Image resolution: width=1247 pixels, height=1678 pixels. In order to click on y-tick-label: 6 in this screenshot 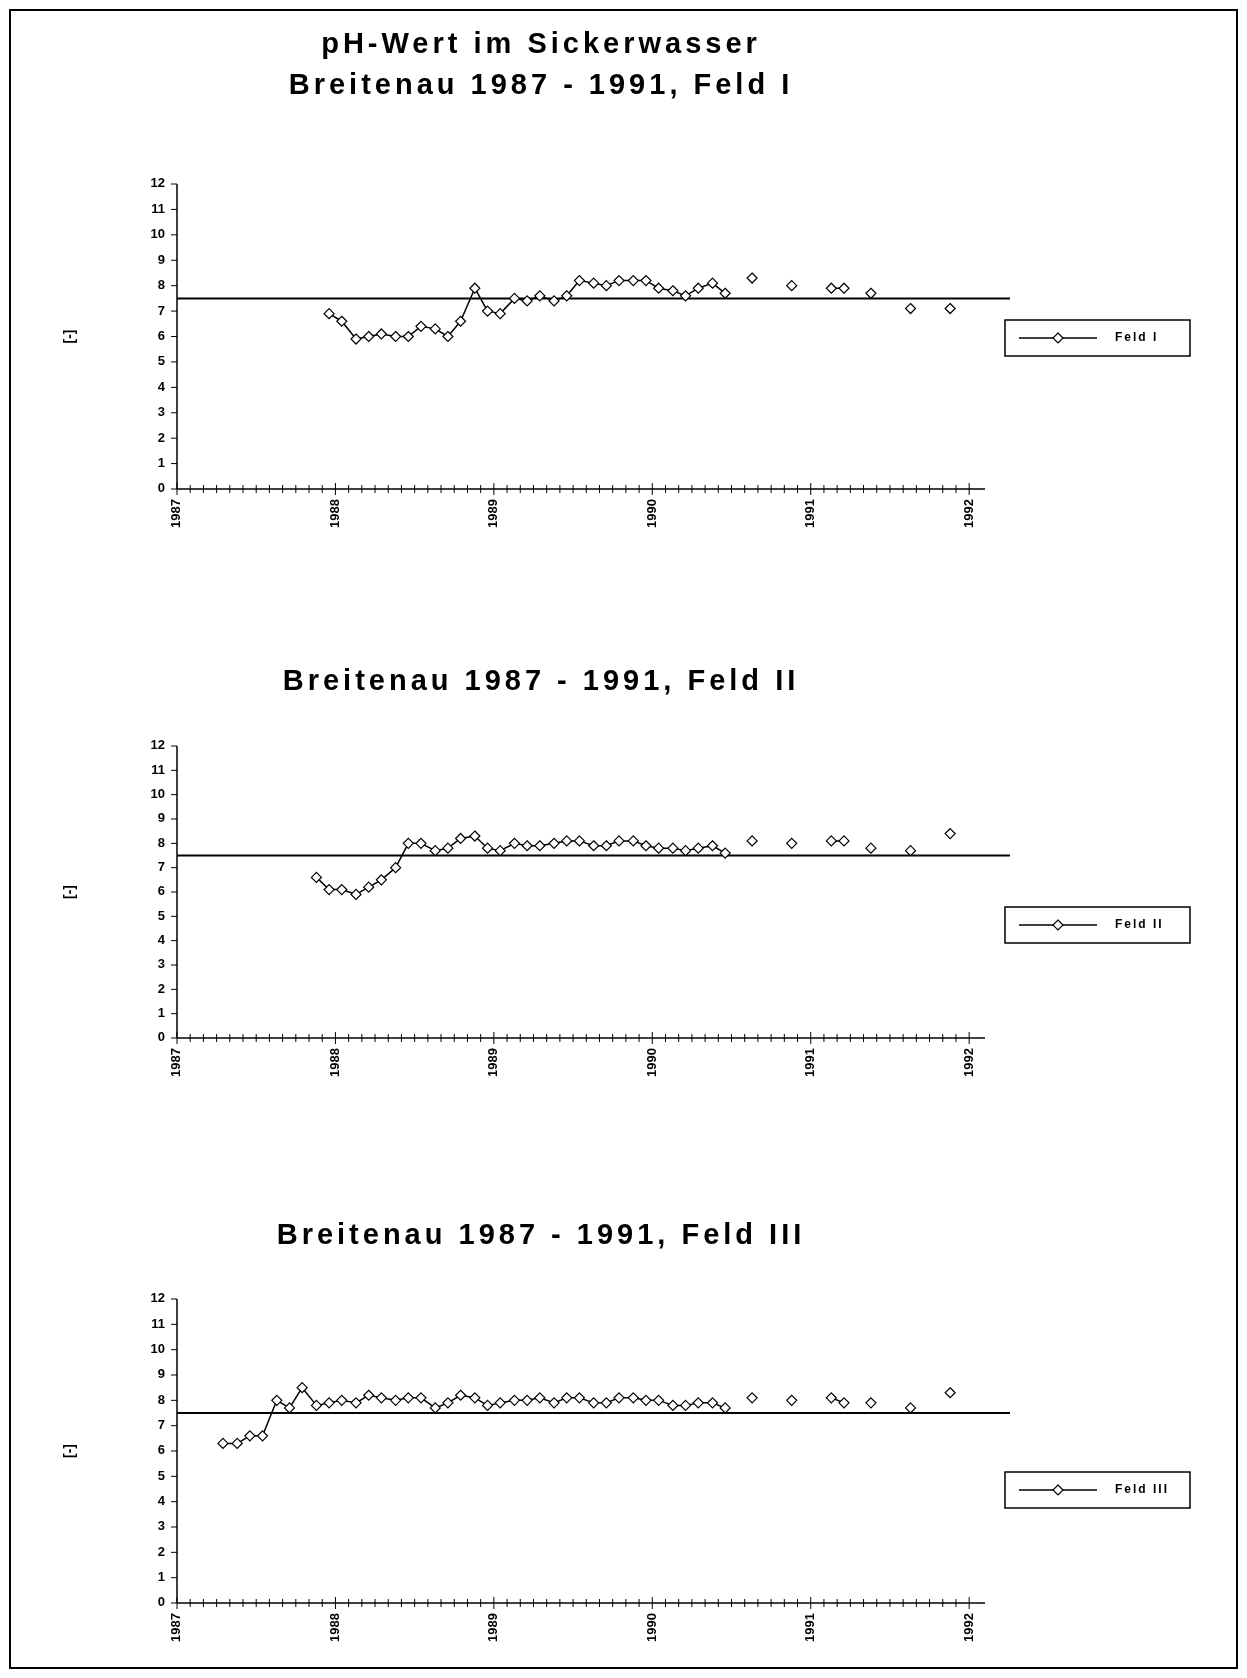, I will do `click(161, 891)`.